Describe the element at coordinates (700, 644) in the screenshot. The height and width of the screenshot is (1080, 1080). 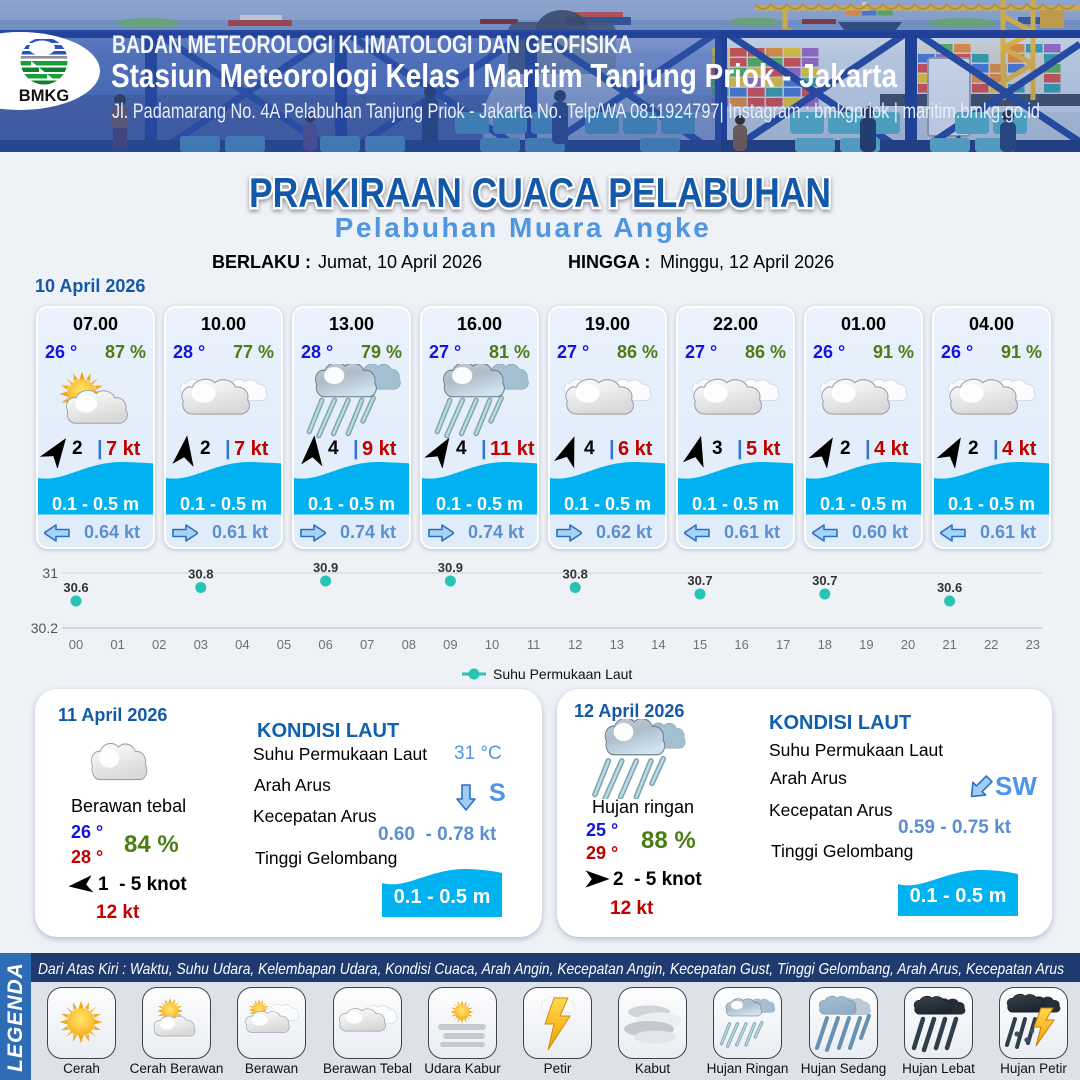
I see `svg-text: 15` at that location.